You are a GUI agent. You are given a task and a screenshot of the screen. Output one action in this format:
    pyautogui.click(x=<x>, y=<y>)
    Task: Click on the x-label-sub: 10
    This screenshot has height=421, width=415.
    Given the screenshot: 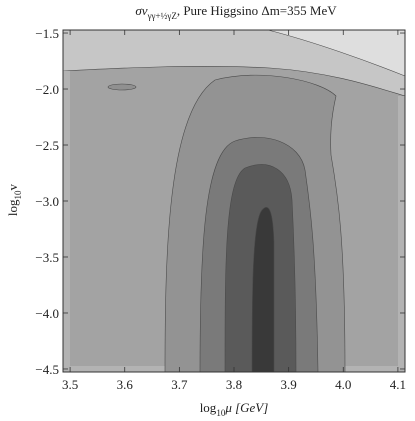 What is the action you would take?
    pyautogui.click(x=221, y=413)
    